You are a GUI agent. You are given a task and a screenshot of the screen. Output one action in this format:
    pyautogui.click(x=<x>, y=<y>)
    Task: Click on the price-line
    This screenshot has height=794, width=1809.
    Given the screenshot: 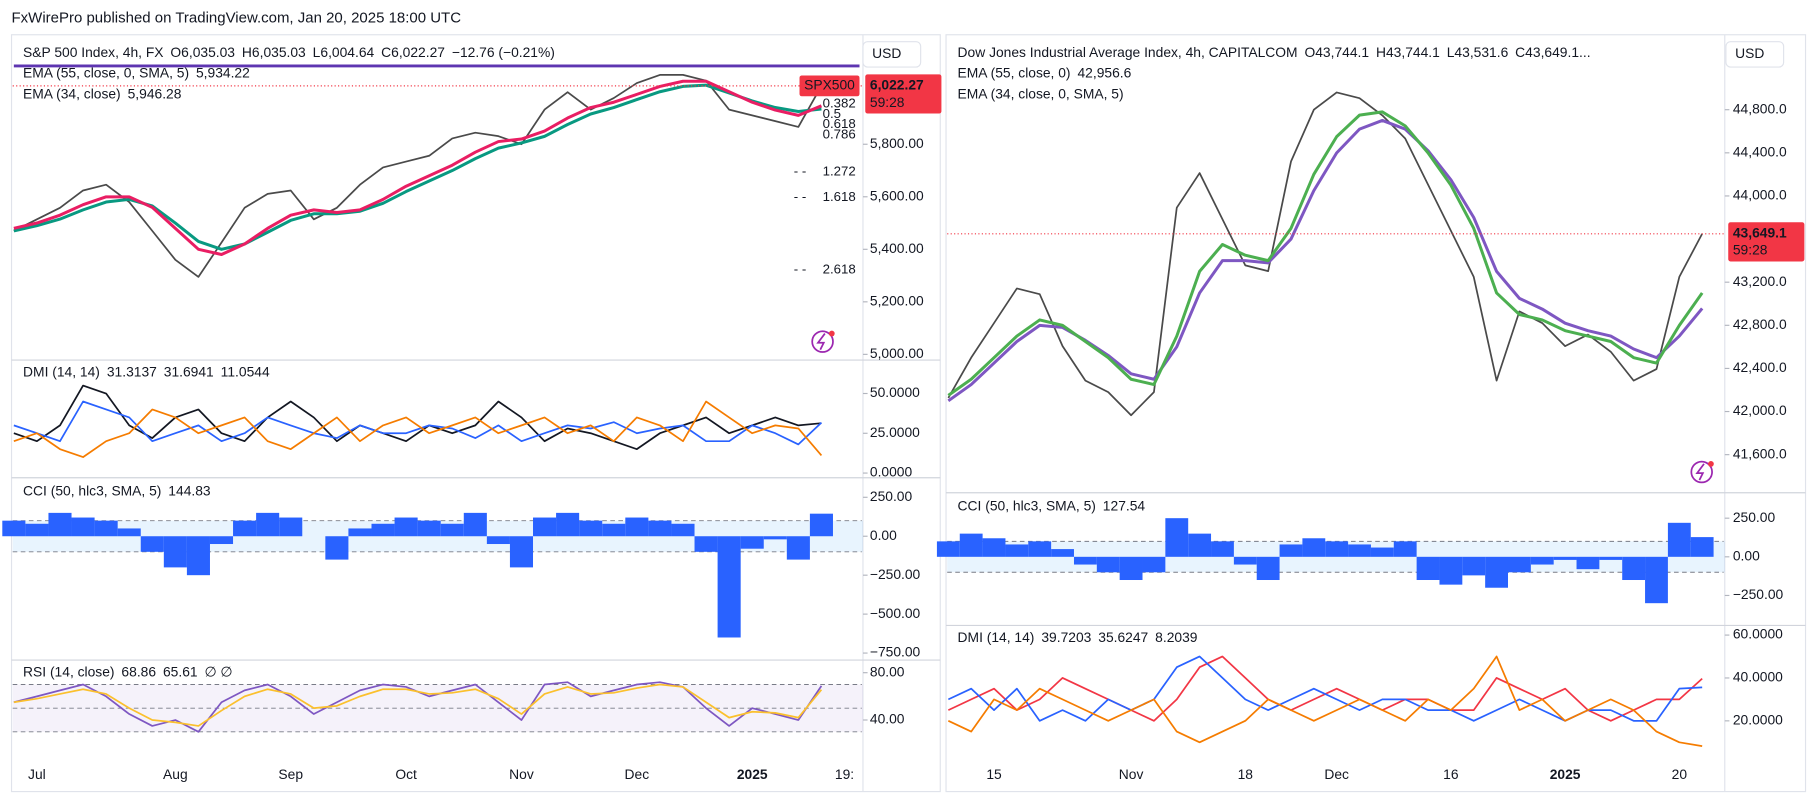 What is the action you would take?
    pyautogui.click(x=418, y=176)
    